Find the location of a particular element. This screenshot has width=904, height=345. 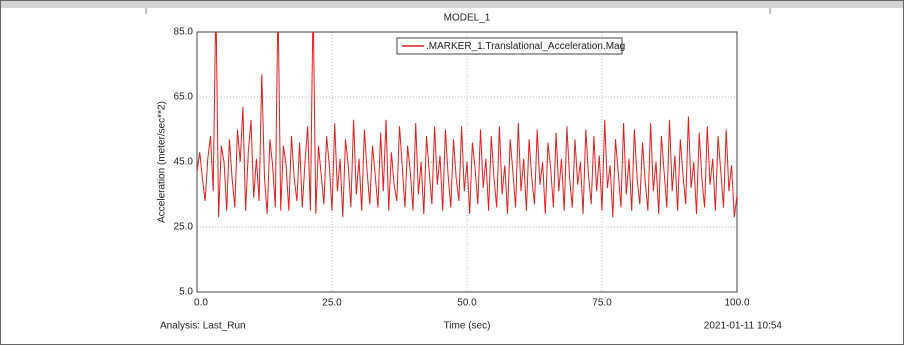

top-bar is located at coordinates (452, 4).